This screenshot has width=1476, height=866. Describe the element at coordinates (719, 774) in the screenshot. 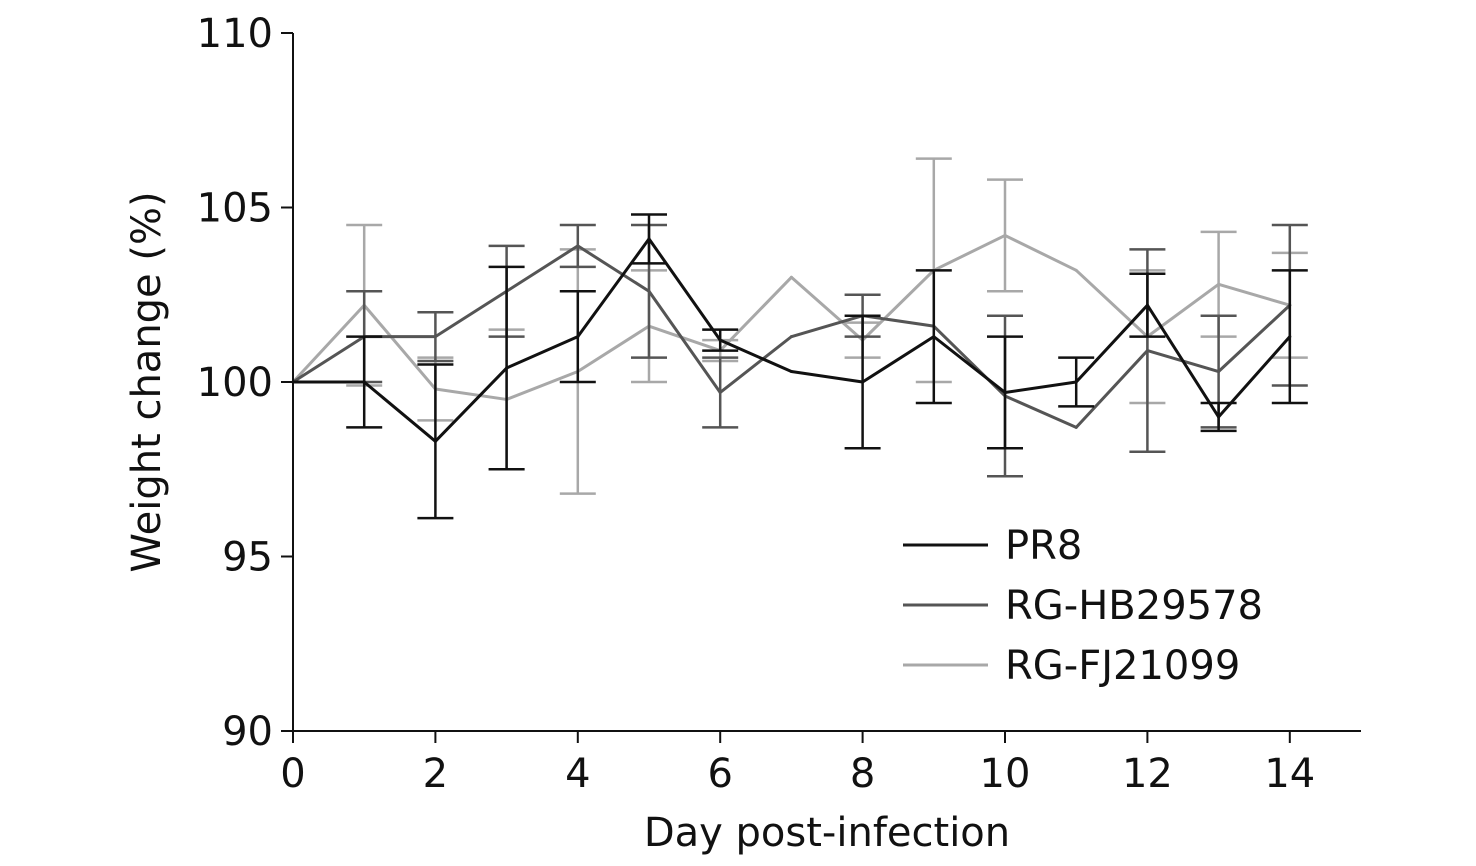

I see `x-tick-label: 6` at that location.